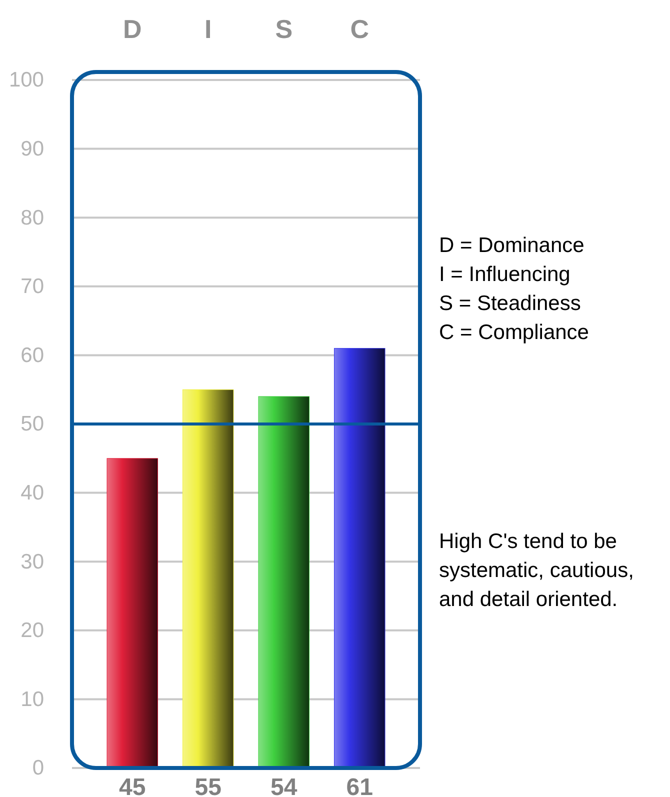 This screenshot has width=670, height=797. I want to click on y-tick-label: 0, so click(38, 768).